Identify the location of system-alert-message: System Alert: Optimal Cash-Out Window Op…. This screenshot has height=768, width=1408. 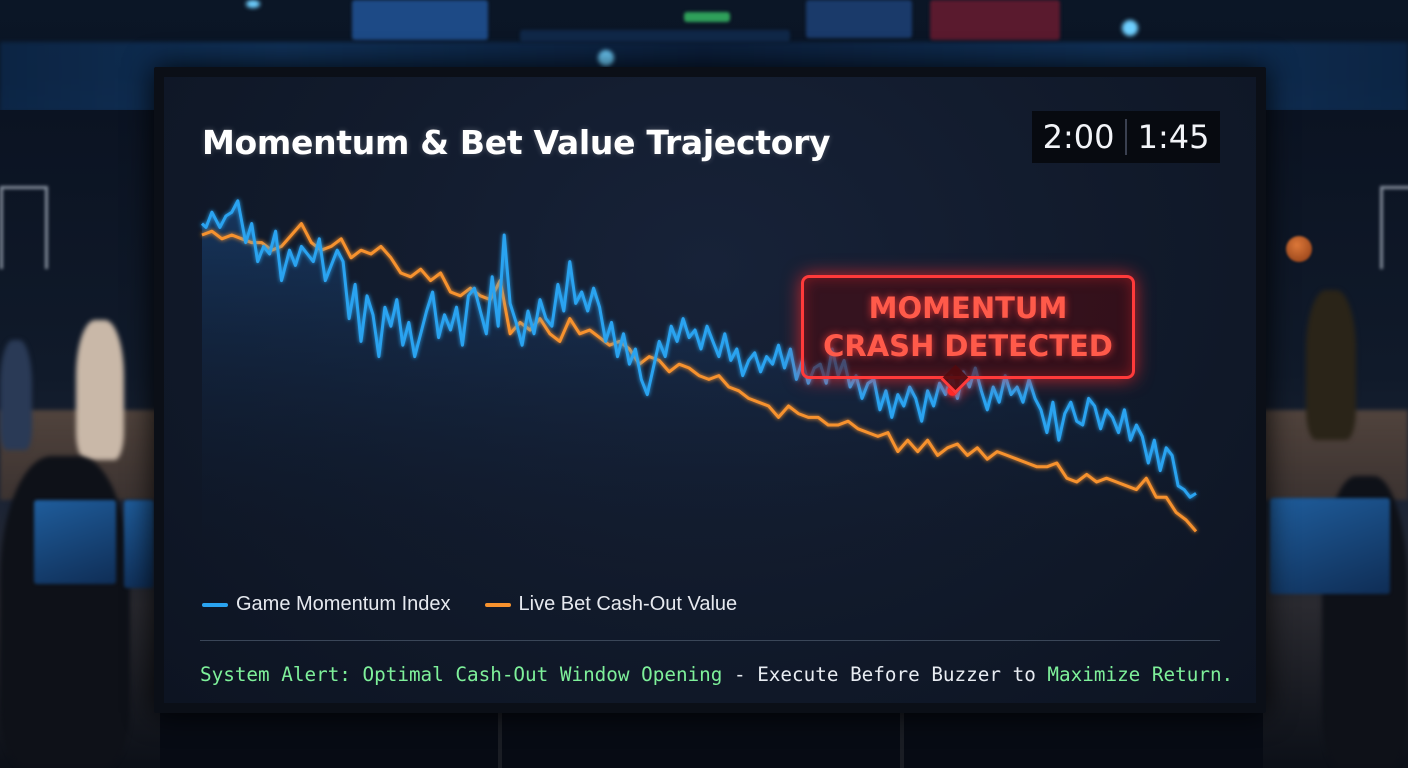
(716, 674).